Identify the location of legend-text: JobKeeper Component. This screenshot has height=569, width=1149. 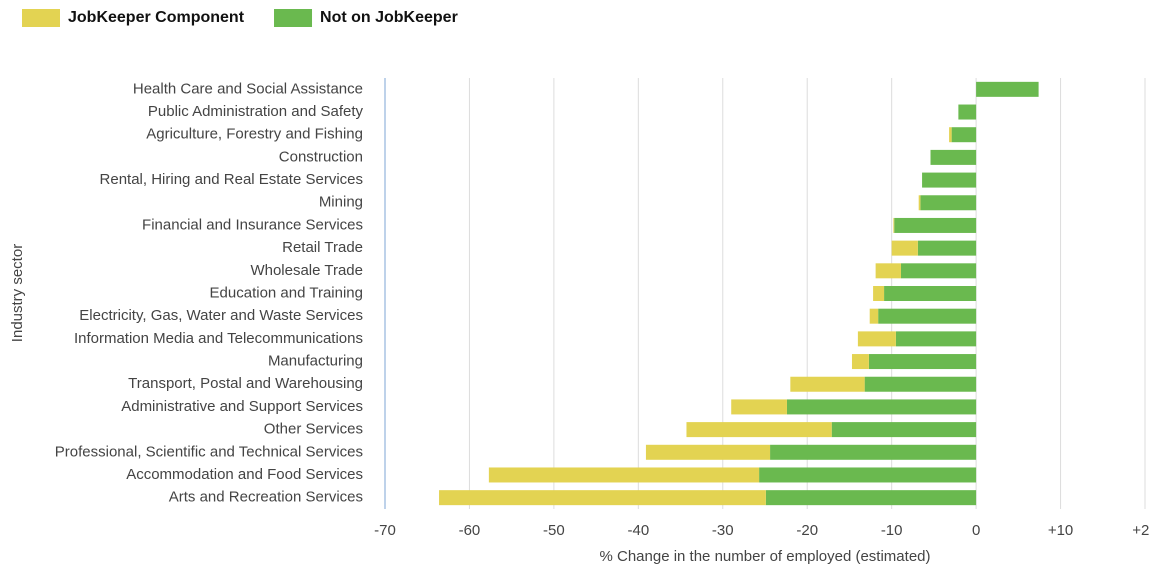
(156, 17).